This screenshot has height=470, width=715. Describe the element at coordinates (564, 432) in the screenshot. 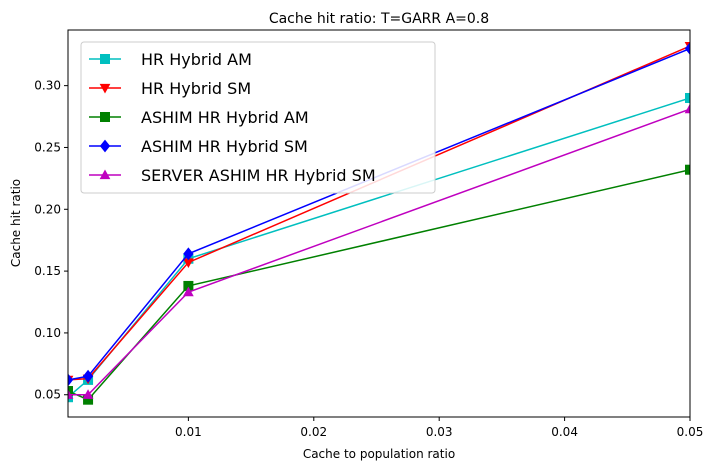

I see `x-tick-label: 0.04` at that location.